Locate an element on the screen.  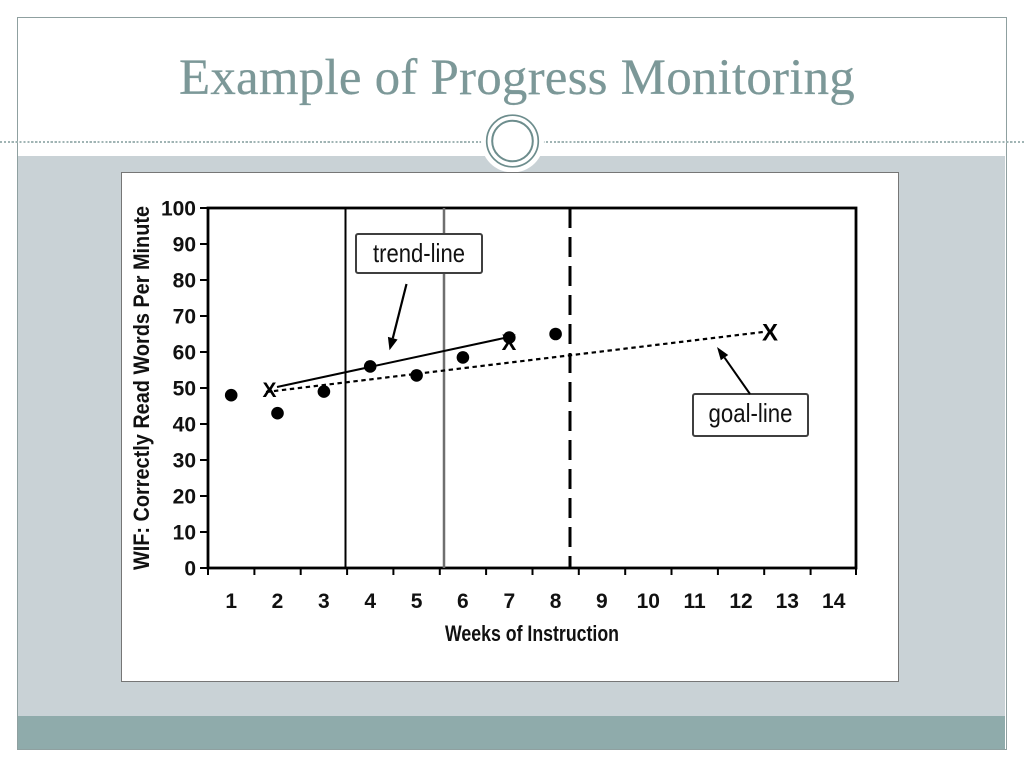
svg-text: Weeks of Instruction is located at coordinates (532, 633).